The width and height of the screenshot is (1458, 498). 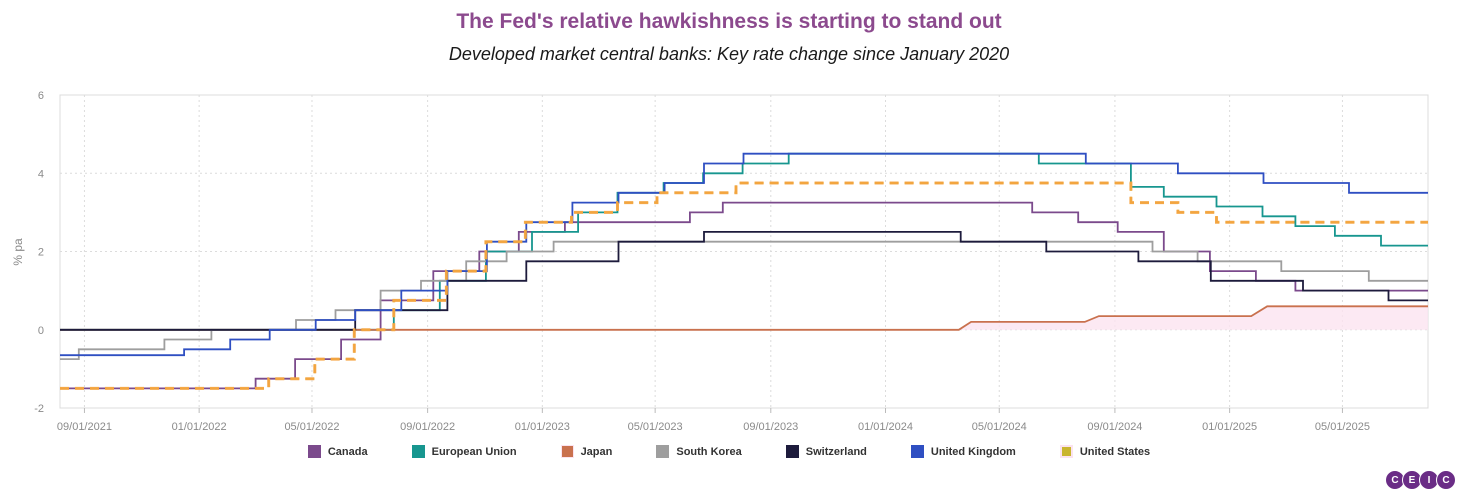 What do you see at coordinates (999, 427) in the screenshot?
I see `x-tick-label: 05/01/2024` at bounding box center [999, 427].